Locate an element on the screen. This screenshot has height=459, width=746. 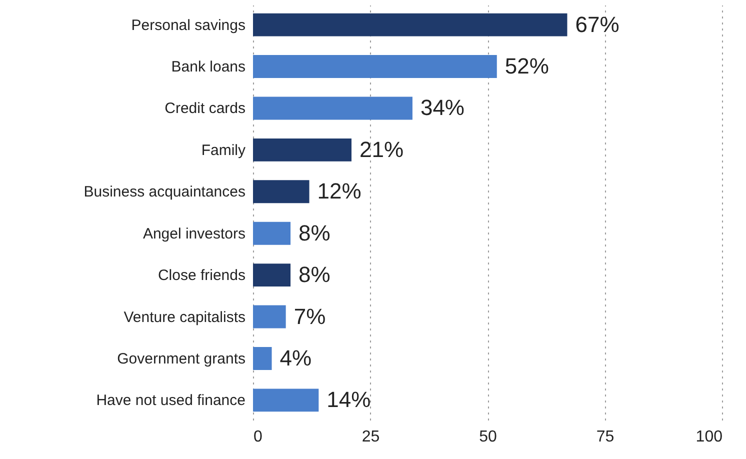
y-tick-label: Venture capitalists is located at coordinates (185, 317).